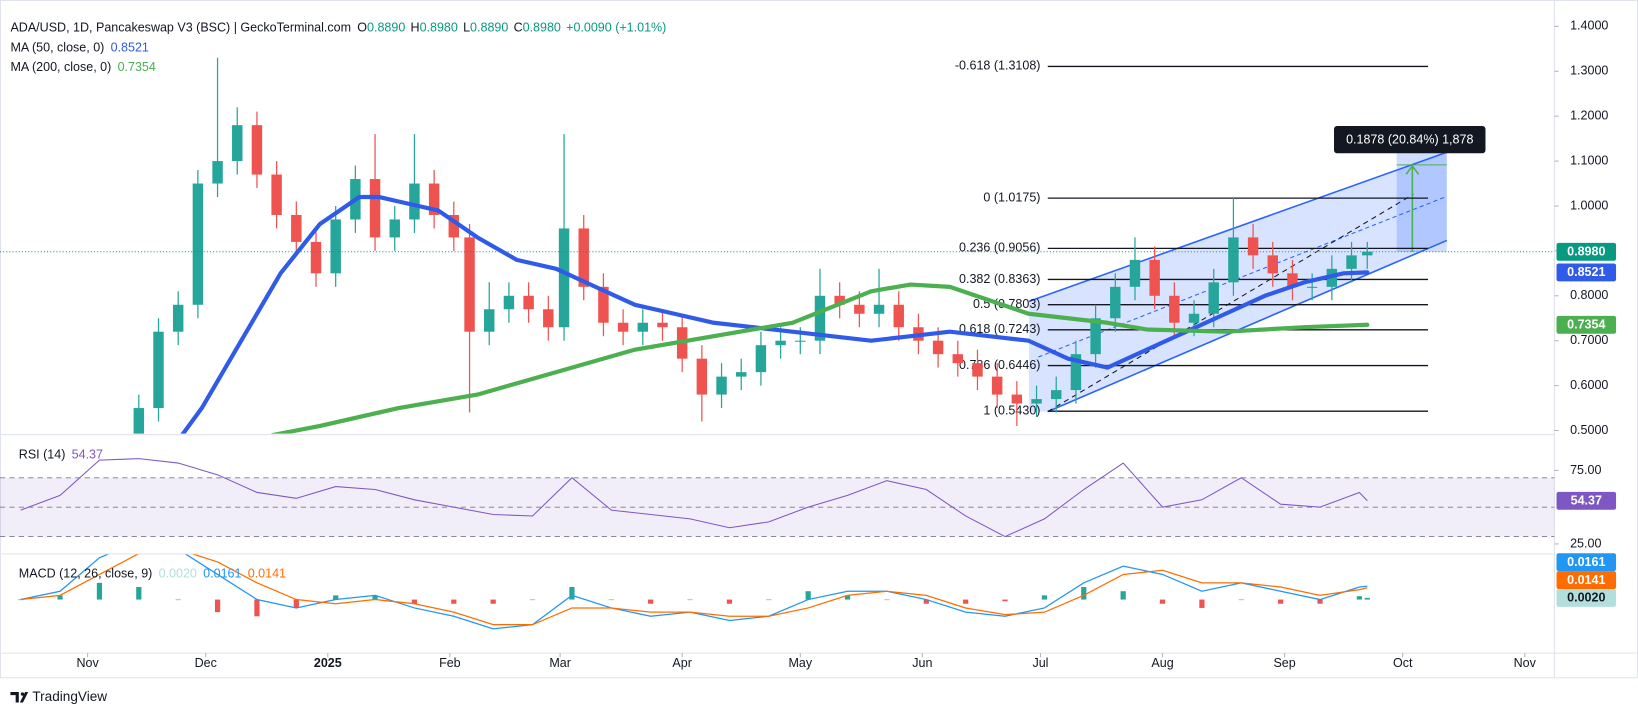 The height and width of the screenshot is (714, 1638). Describe the element at coordinates (922, 663) in the screenshot. I see `x-tick-label: Jun` at that location.